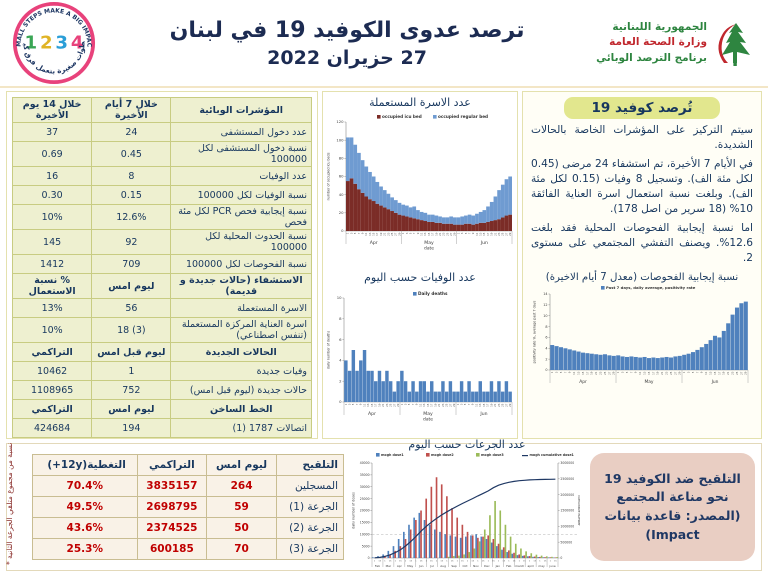 This screenshot has height=576, width=768. Describe the element at coordinates (52, 308) in the screenshot. I see `table-cell: 13%` at that location.